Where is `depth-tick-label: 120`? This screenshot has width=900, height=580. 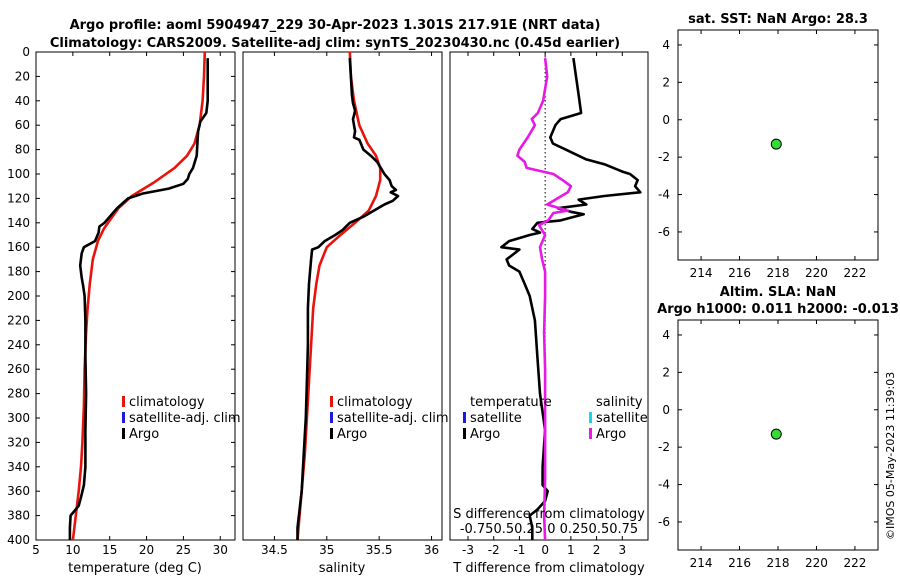
depth-tick-label: 120 is located at coordinates (18, 198).